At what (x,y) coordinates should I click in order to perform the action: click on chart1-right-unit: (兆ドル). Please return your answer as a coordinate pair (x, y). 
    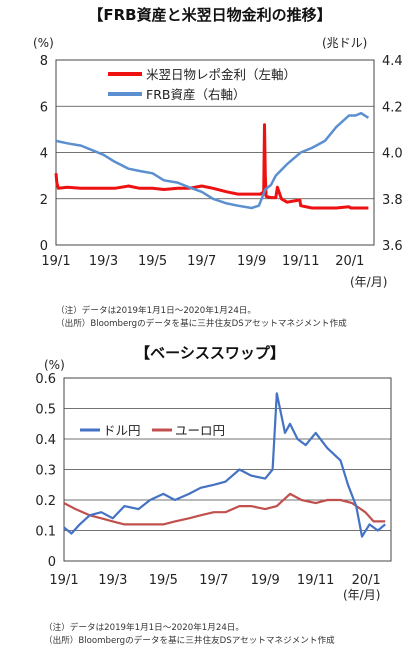
    Looking at the image, I should click on (344, 43).